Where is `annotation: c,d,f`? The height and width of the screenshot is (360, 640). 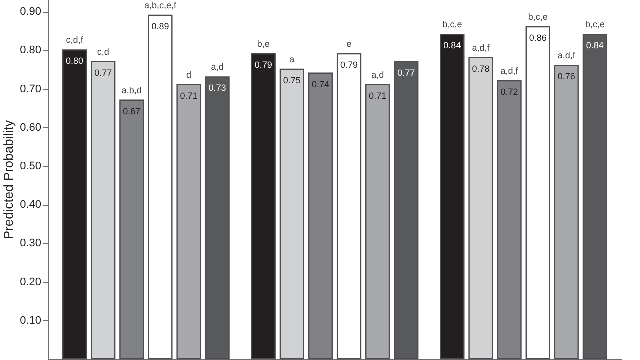
annotation: c,d,f is located at coordinates (75, 40).